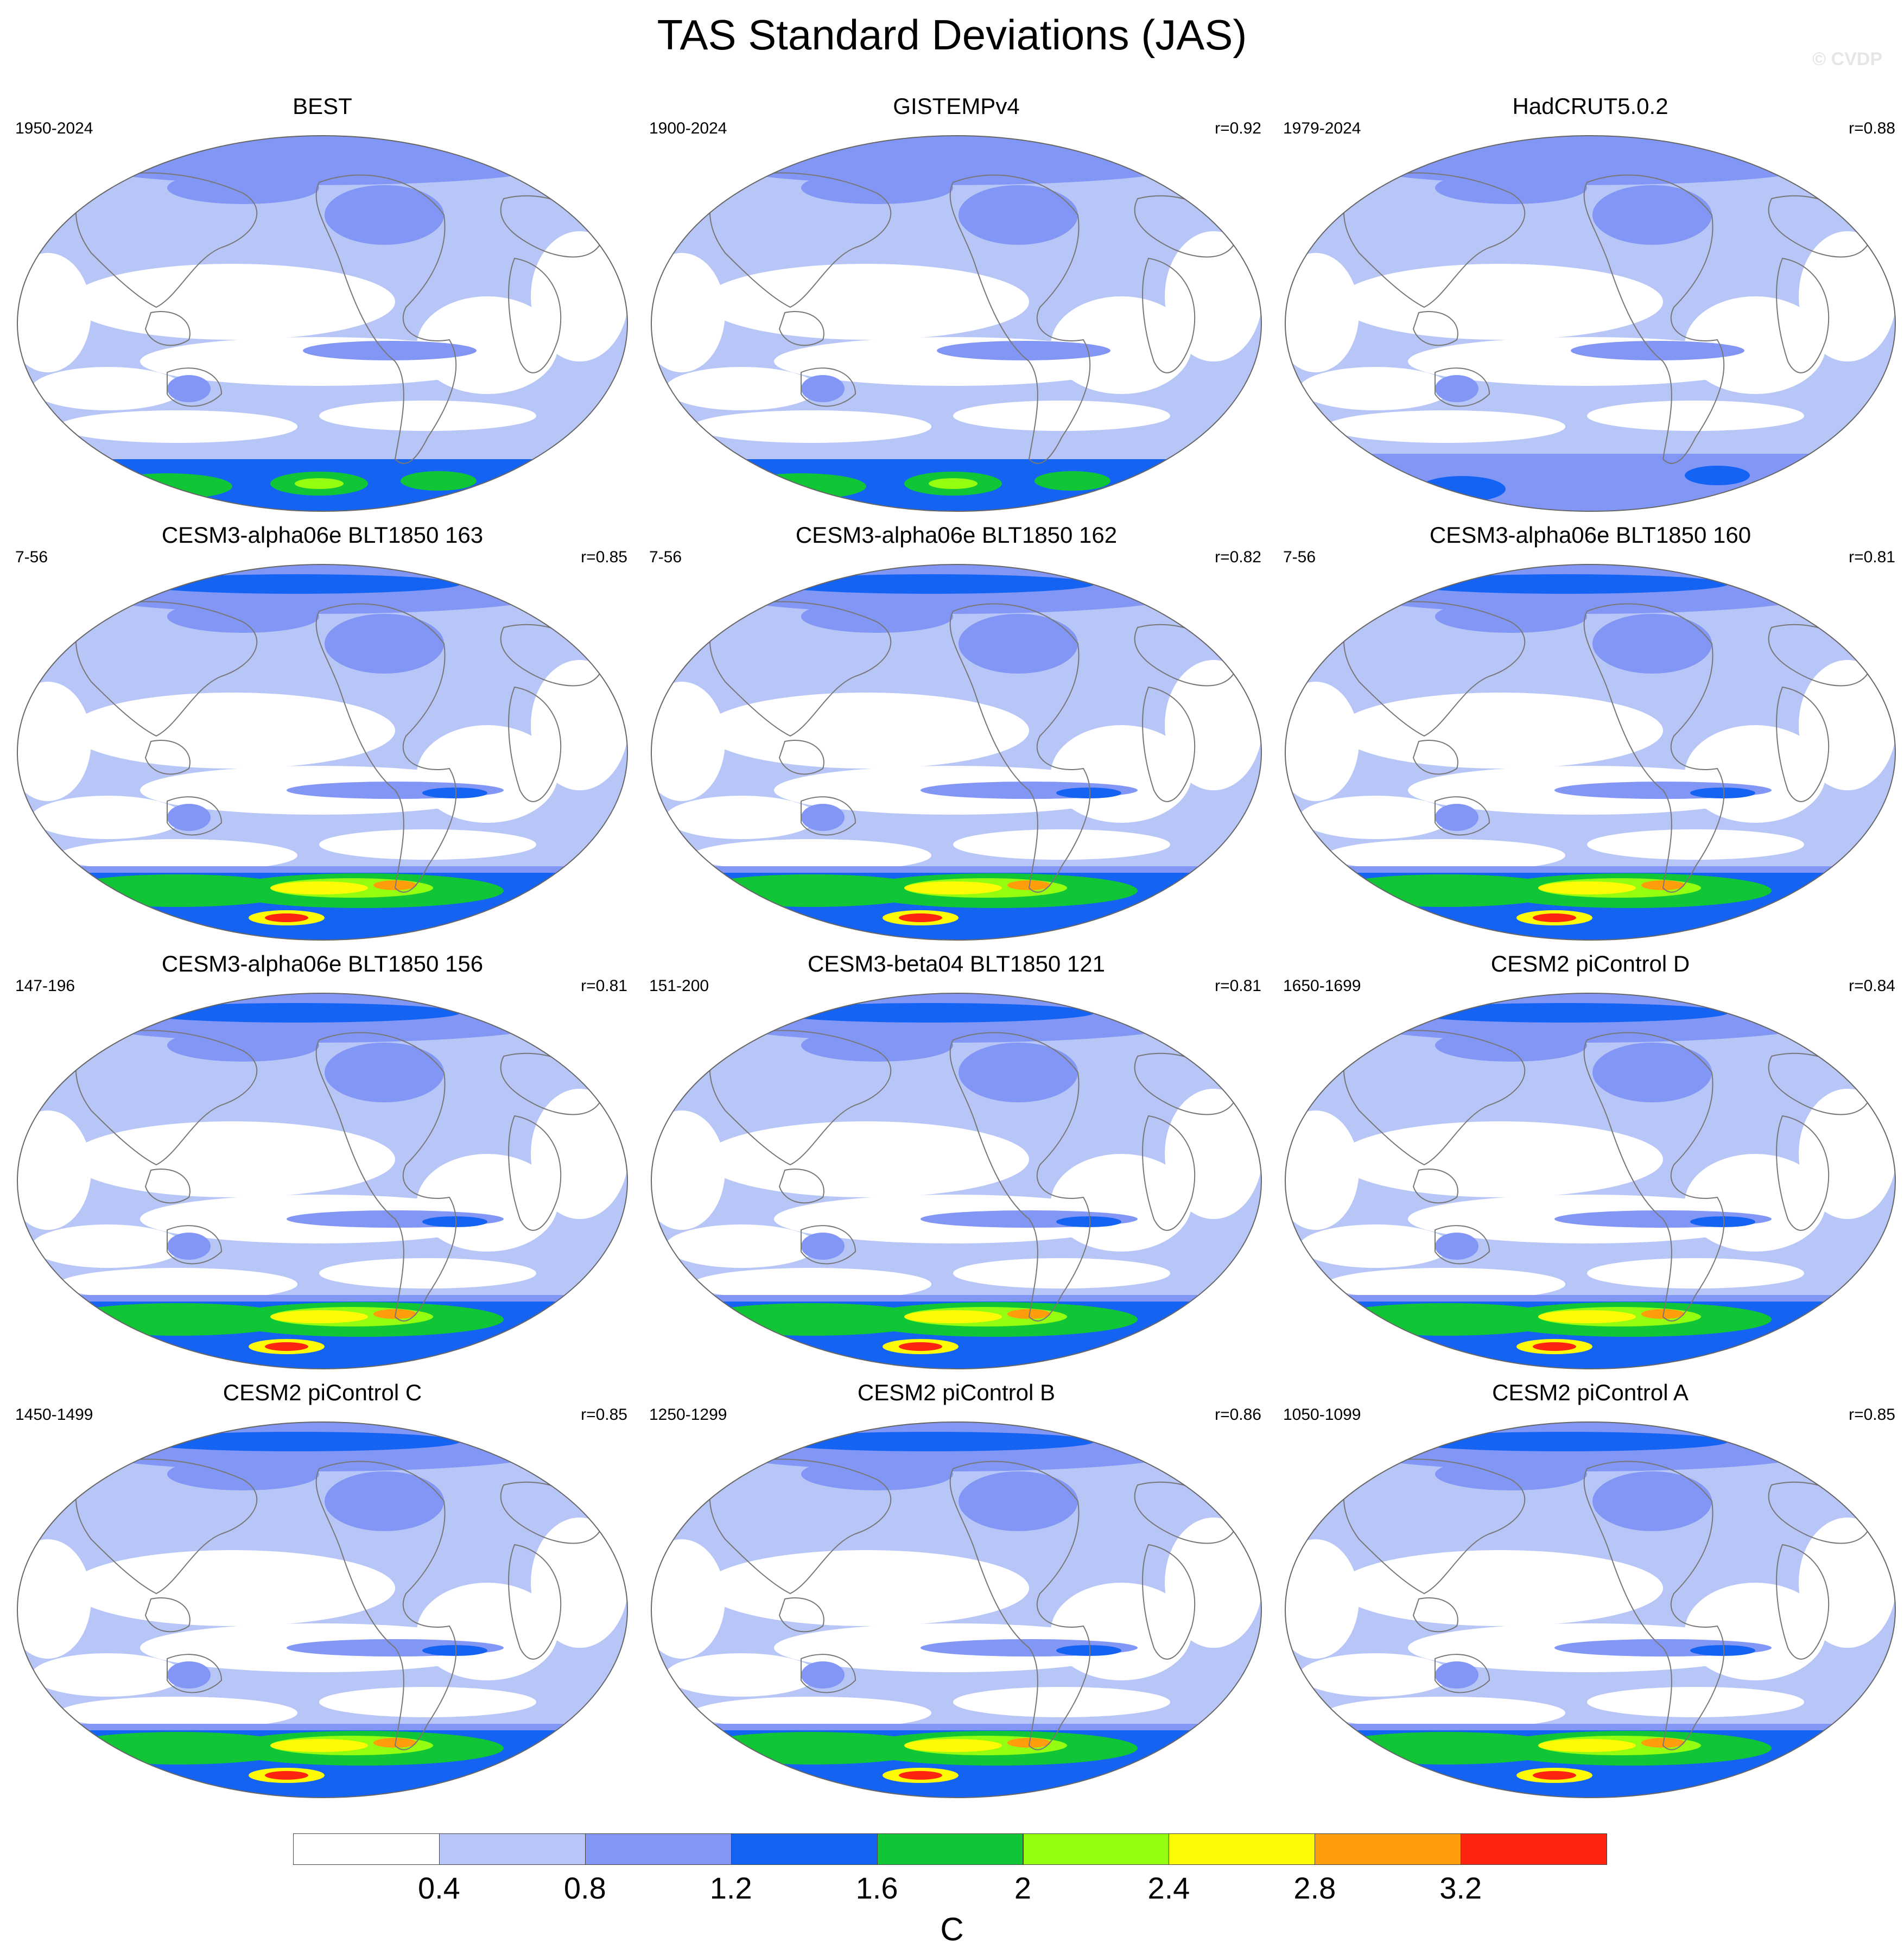 This screenshot has width=1904, height=1955. Describe the element at coordinates (679, 986) in the screenshot. I see `panel-year-range: 151-200` at that location.